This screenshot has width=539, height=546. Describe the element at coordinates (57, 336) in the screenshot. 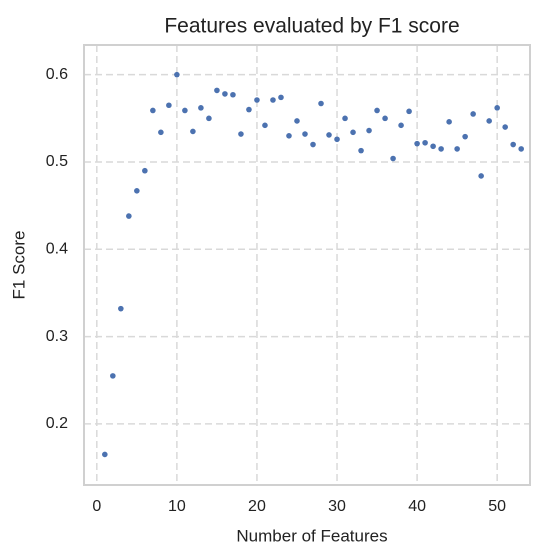

I see `y-tick-label: 0.3` at that location.